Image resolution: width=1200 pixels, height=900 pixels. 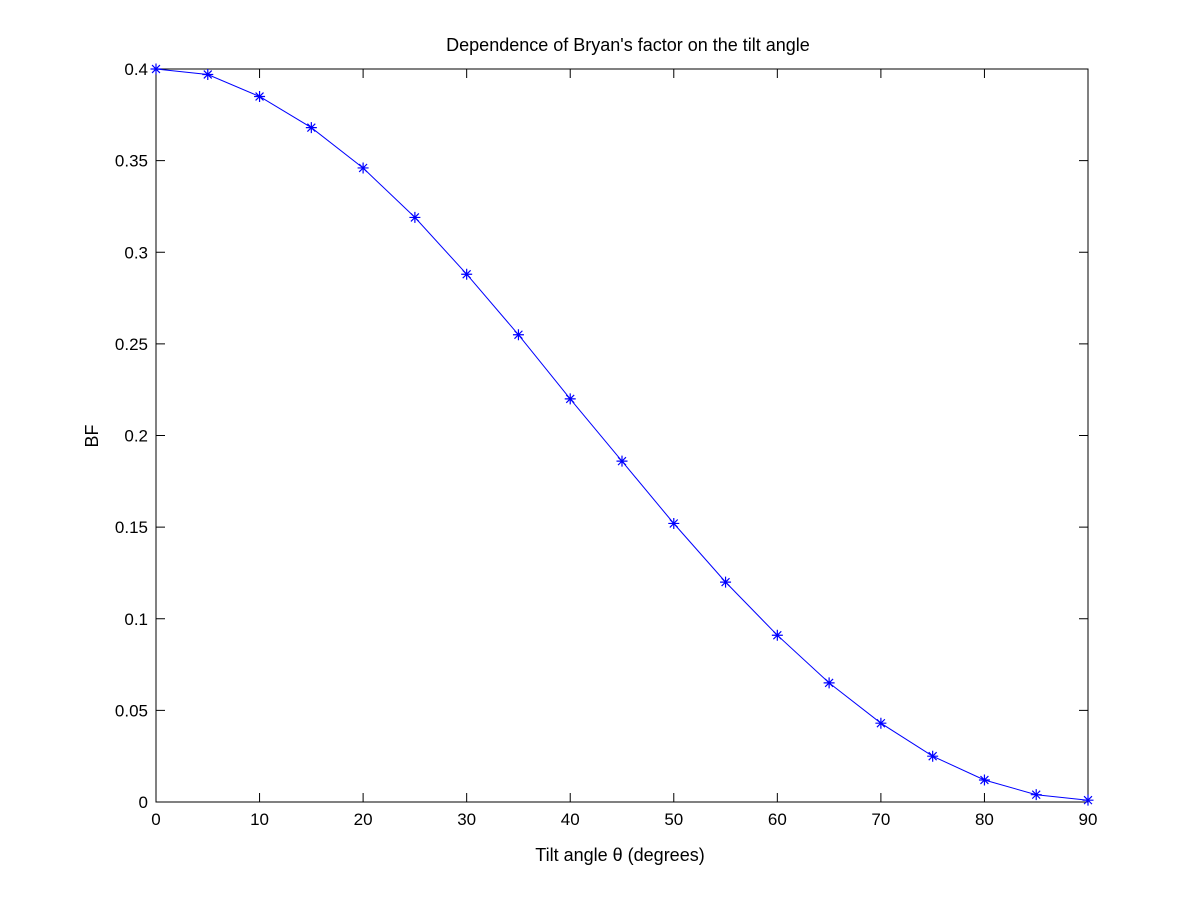 What do you see at coordinates (466, 819) in the screenshot?
I see `x-tick-label: 30` at bounding box center [466, 819].